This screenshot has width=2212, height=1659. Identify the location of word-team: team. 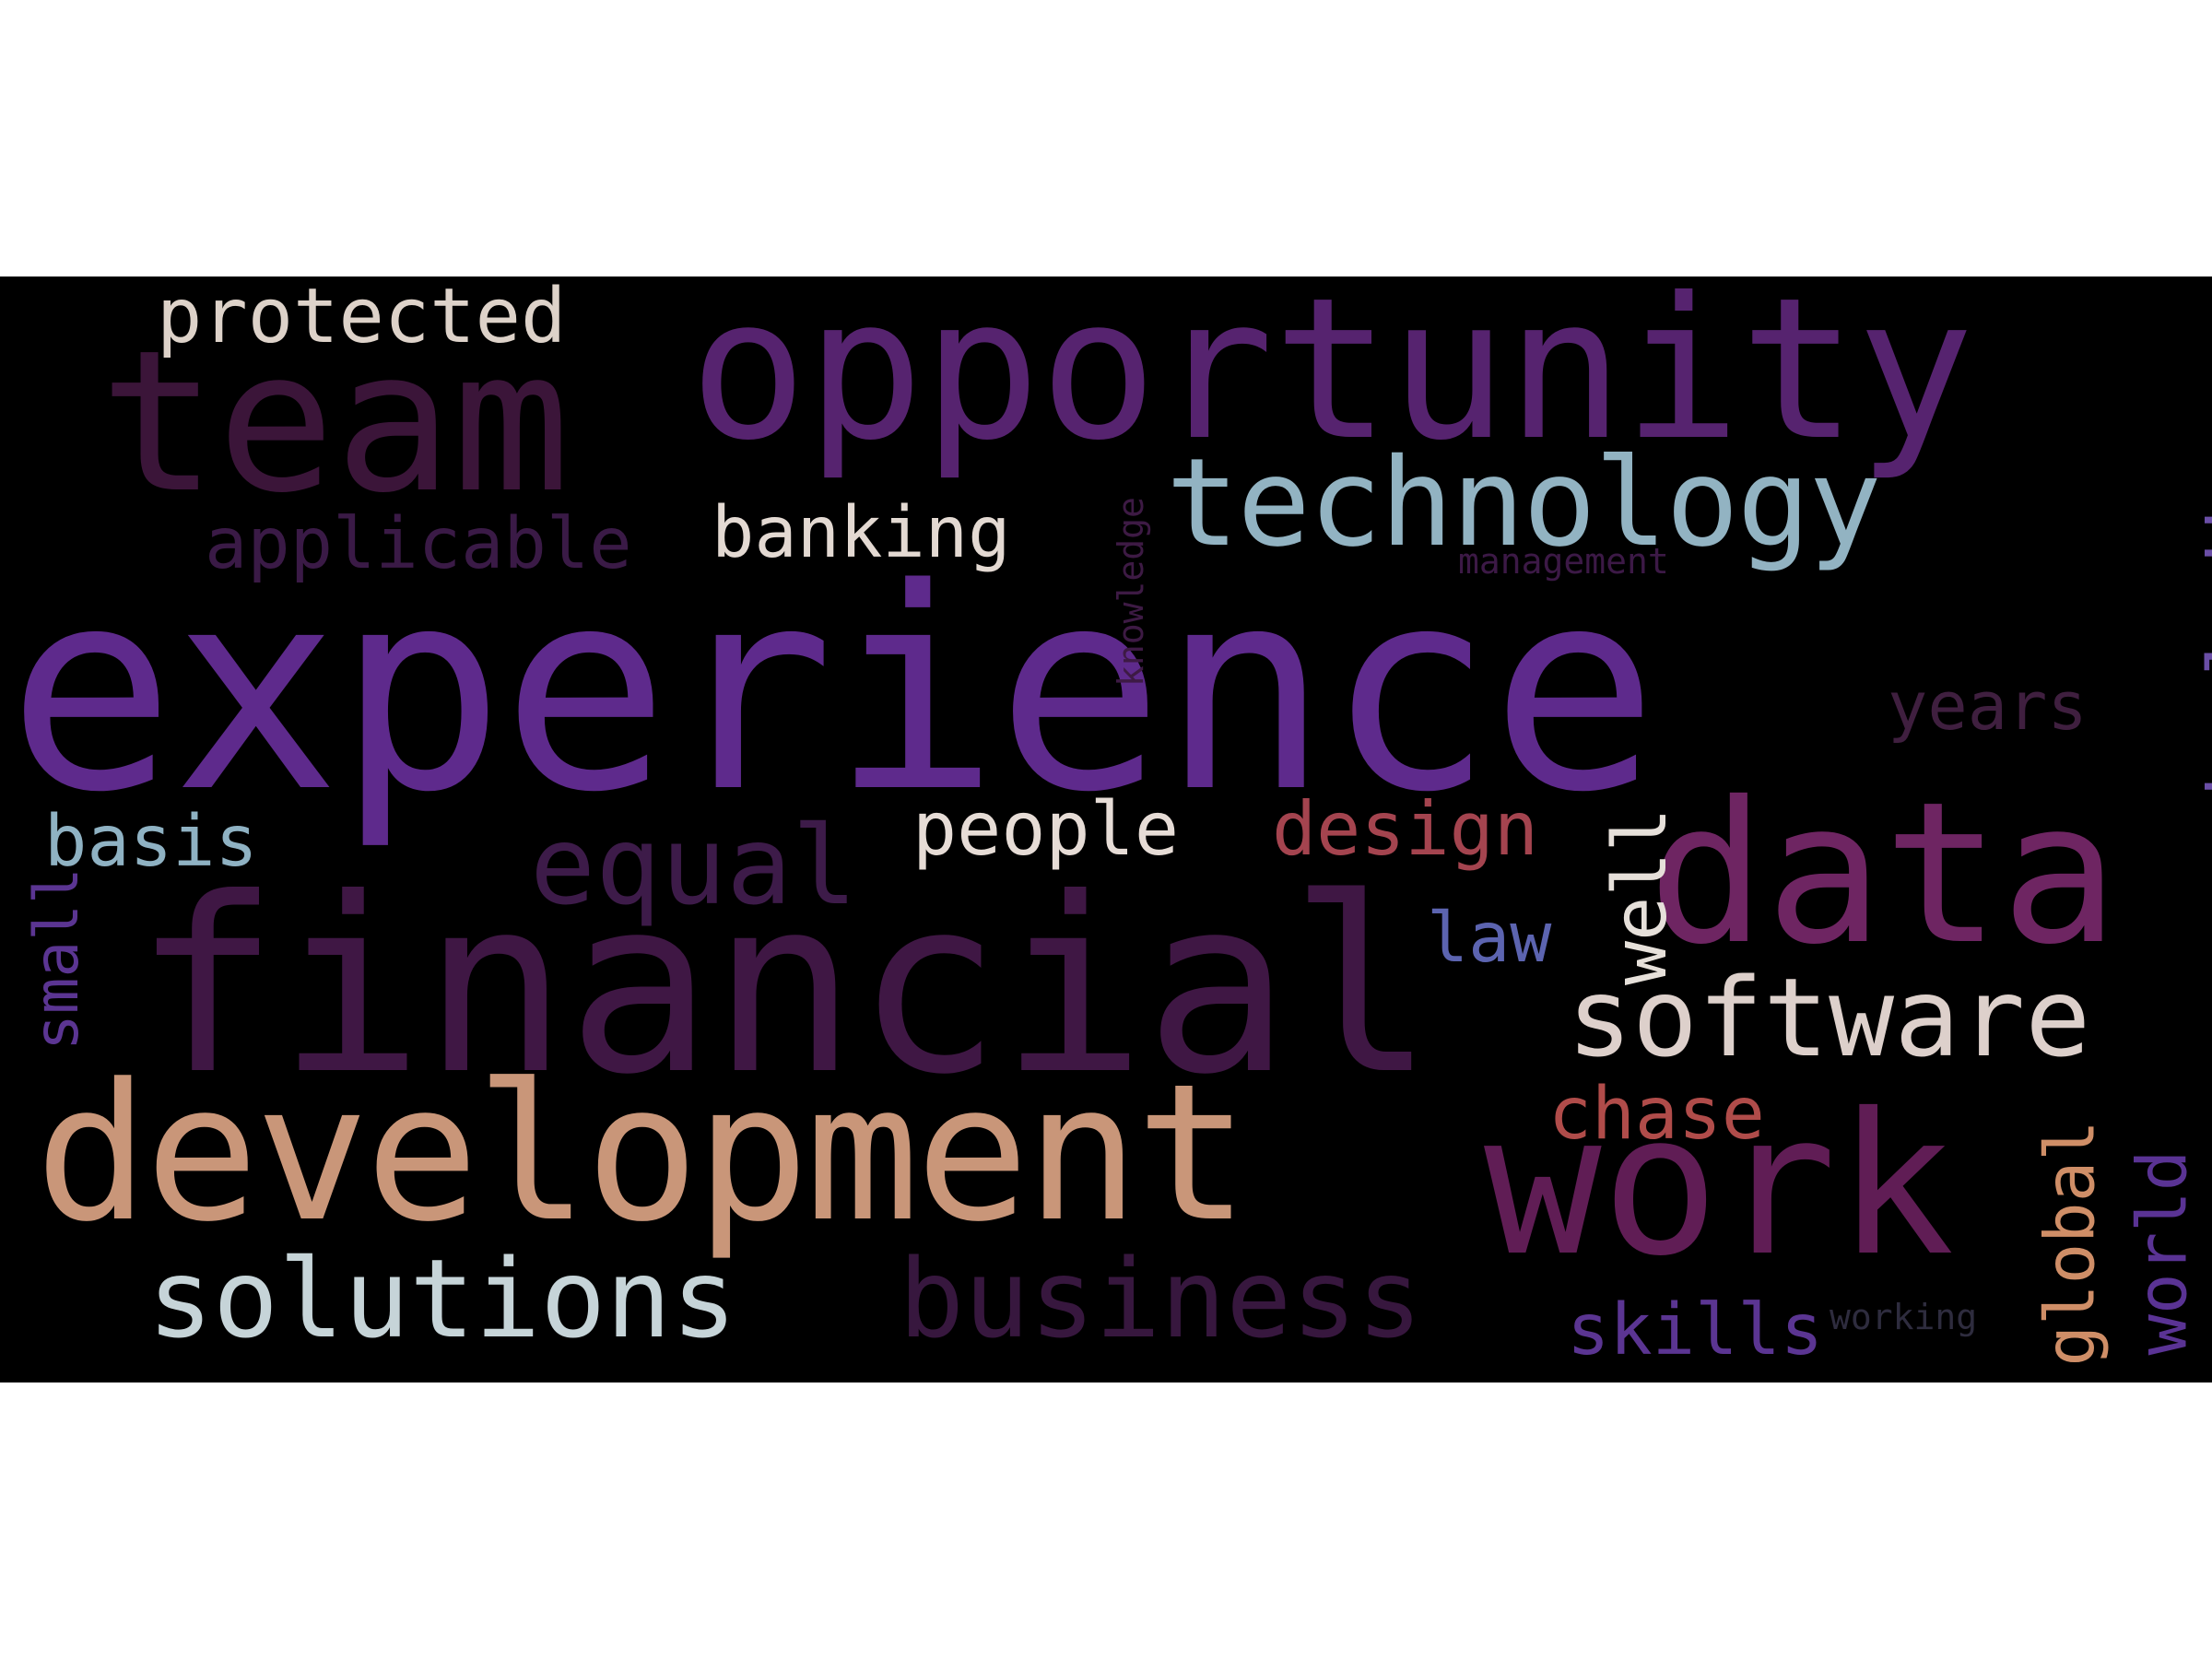
(335, 421).